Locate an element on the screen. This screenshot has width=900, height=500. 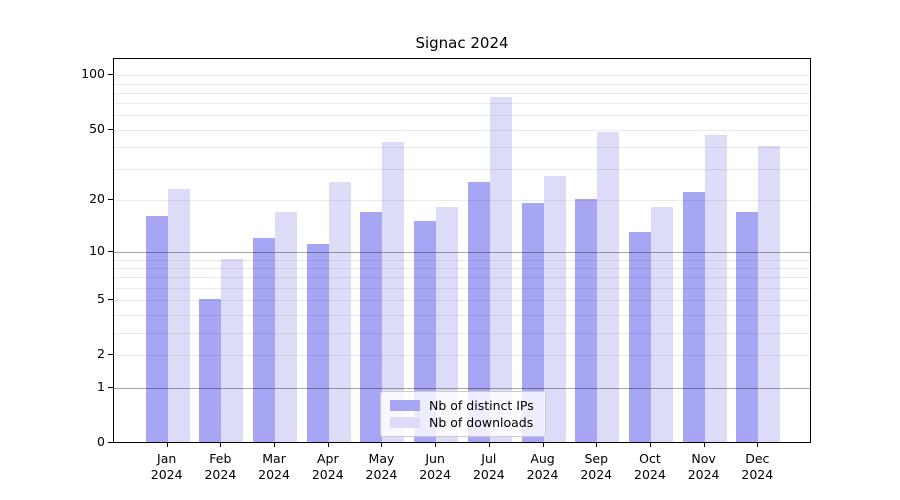
bar-downloads-jul-2024 is located at coordinates (500, 269).